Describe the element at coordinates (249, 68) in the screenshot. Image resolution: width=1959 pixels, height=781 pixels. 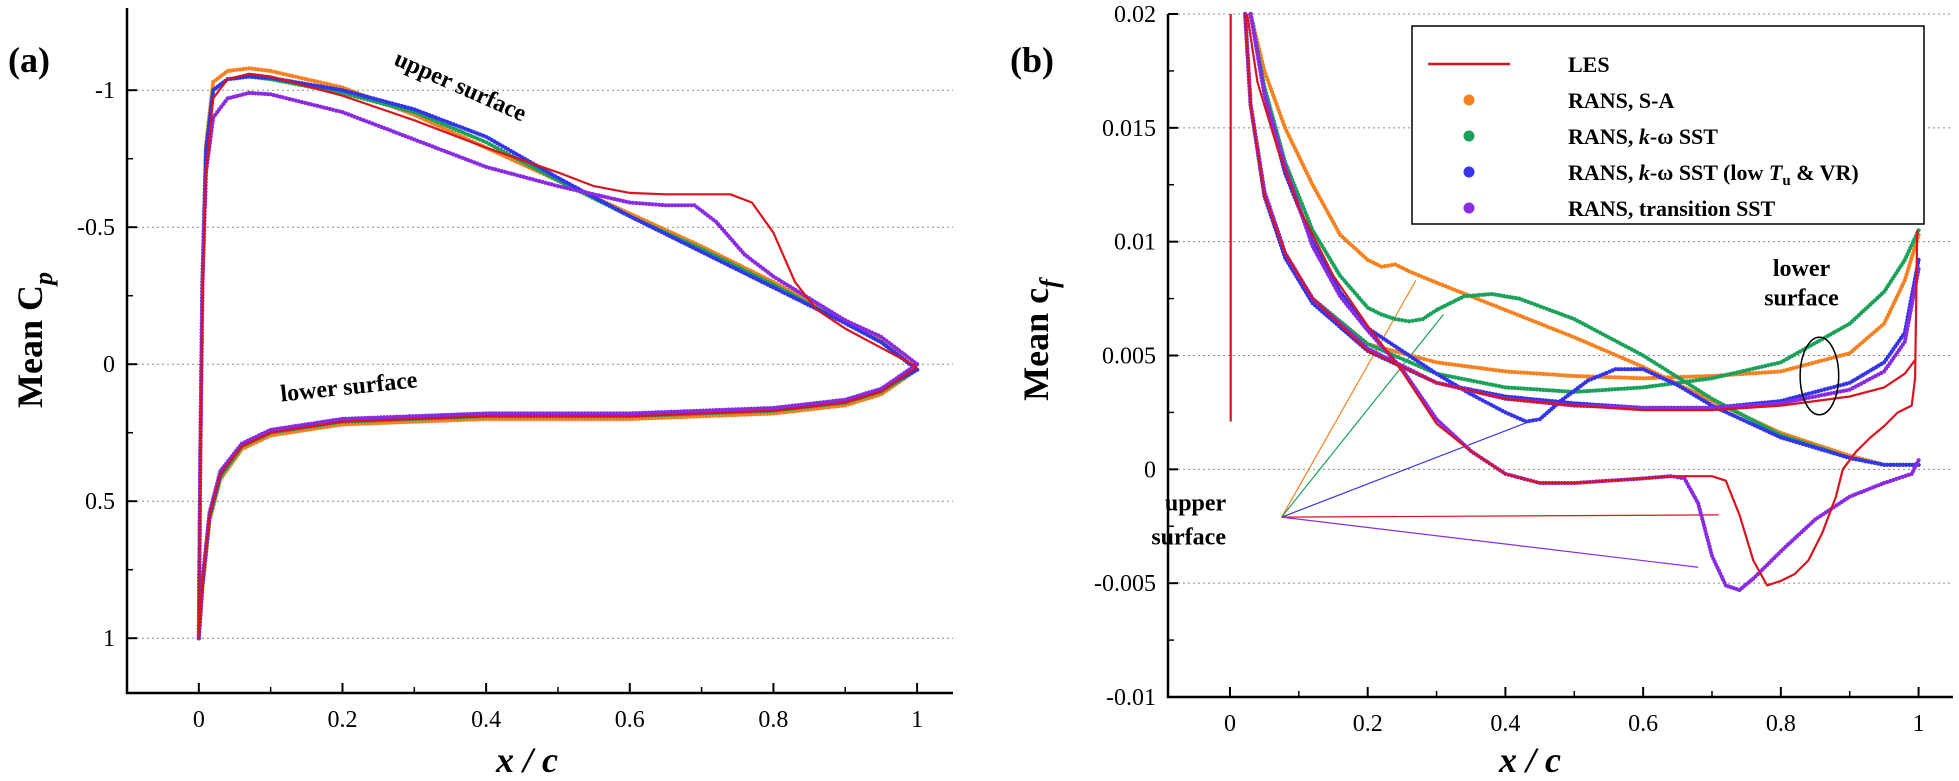
I see `a-series-rans-s-a-point` at that location.